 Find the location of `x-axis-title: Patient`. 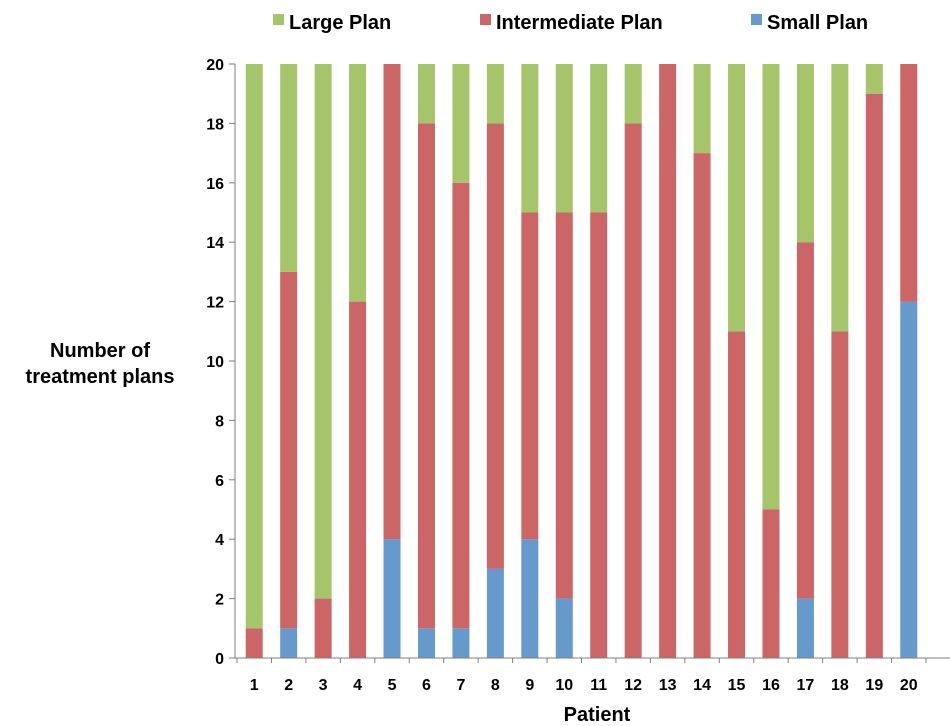

x-axis-title: Patient is located at coordinates (597, 715).